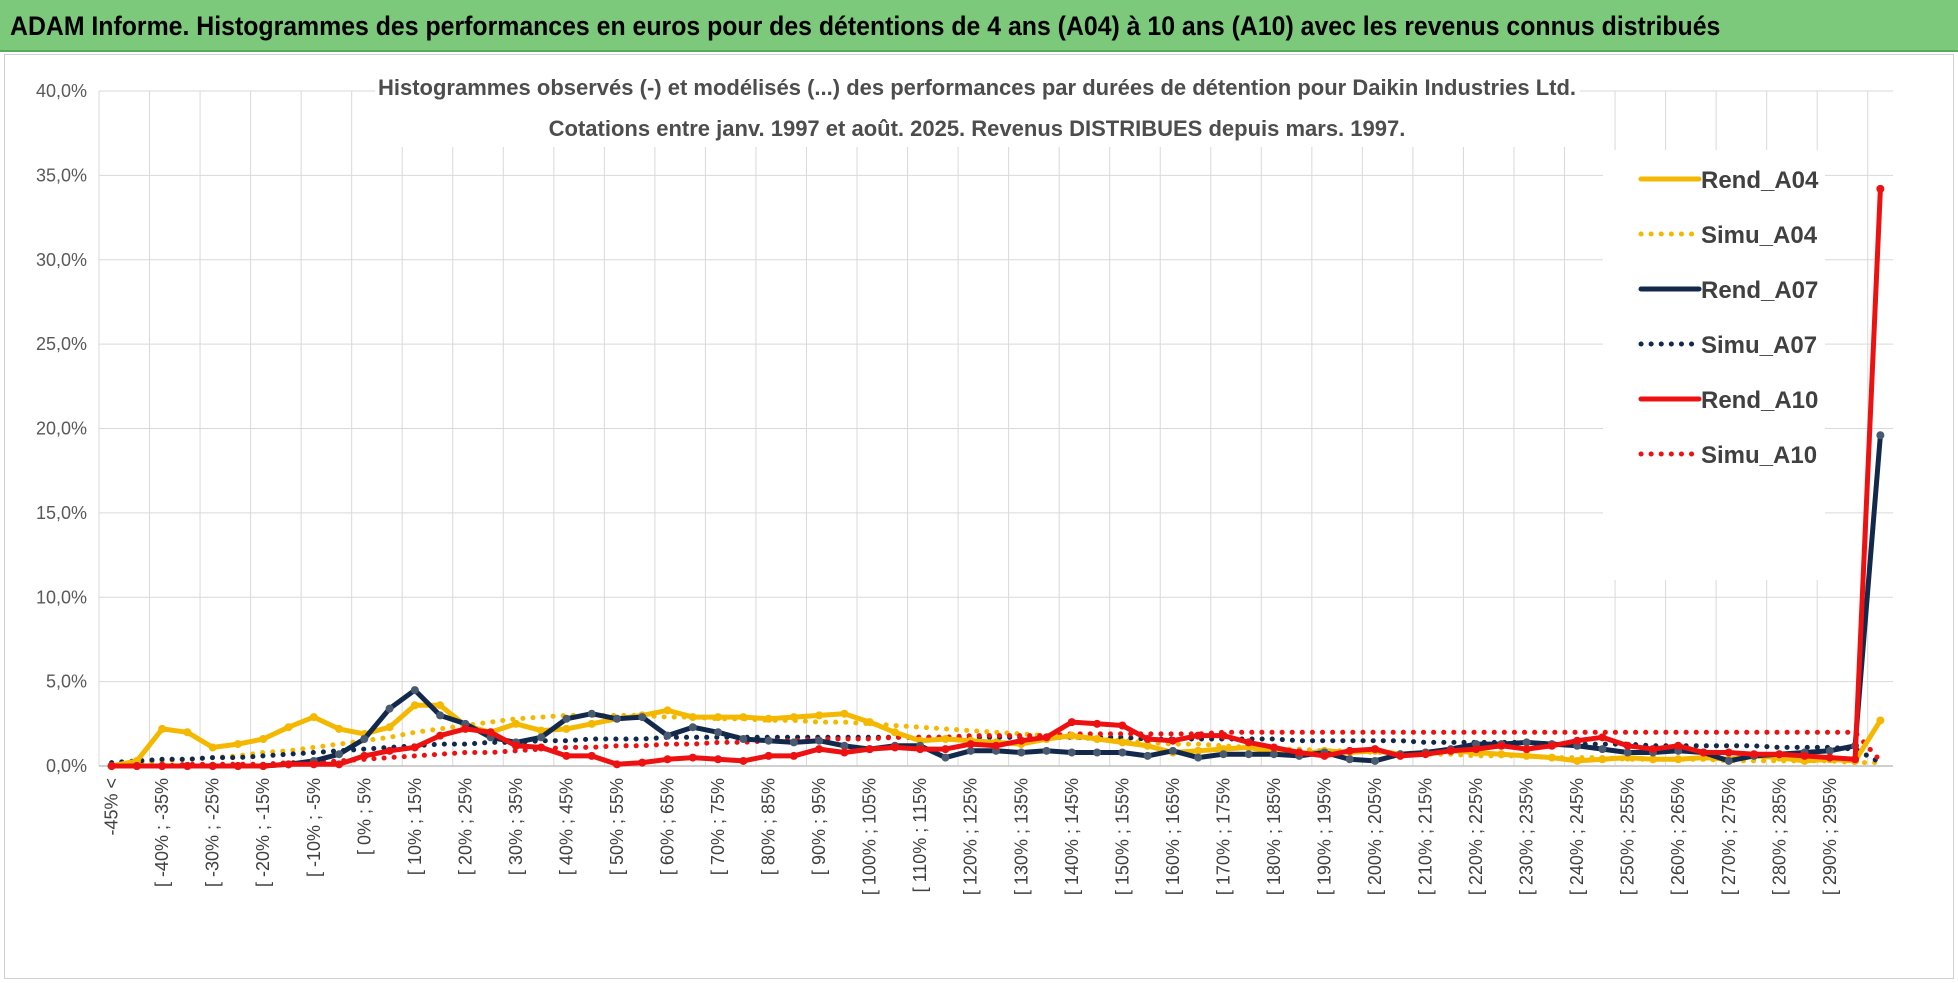 This screenshot has height=983, width=1958. What do you see at coordinates (1760, 180) in the screenshot?
I see `legend-label-rend-a04: Rend_A04` at bounding box center [1760, 180].